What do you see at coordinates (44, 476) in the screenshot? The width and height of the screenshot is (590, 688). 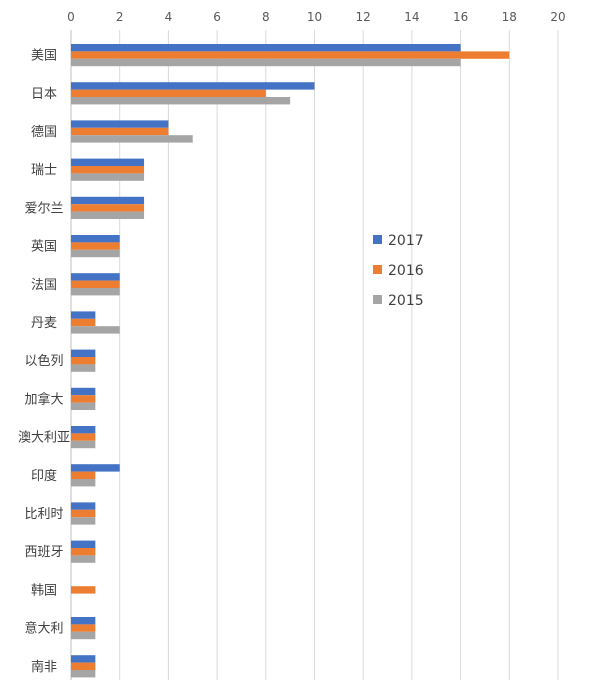 I see `category-label: 印度` at bounding box center [44, 476].